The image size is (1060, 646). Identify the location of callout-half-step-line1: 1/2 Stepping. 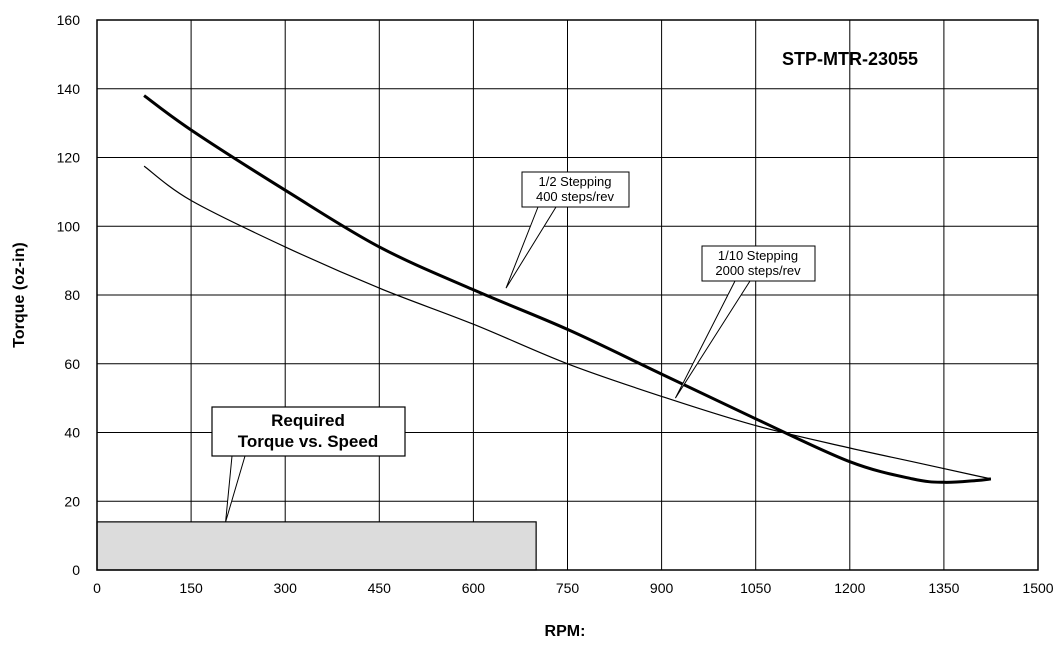
(574, 181).